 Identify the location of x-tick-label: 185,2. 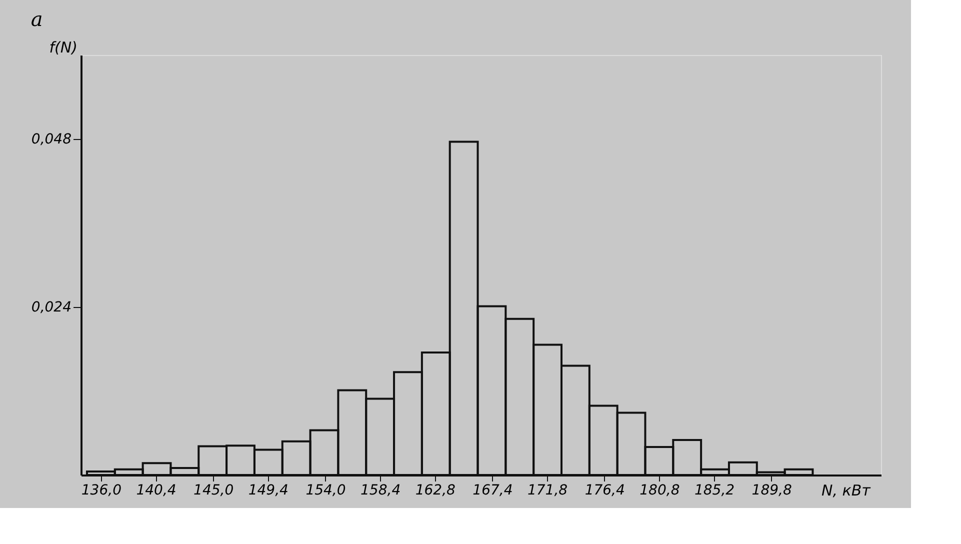
(714, 490).